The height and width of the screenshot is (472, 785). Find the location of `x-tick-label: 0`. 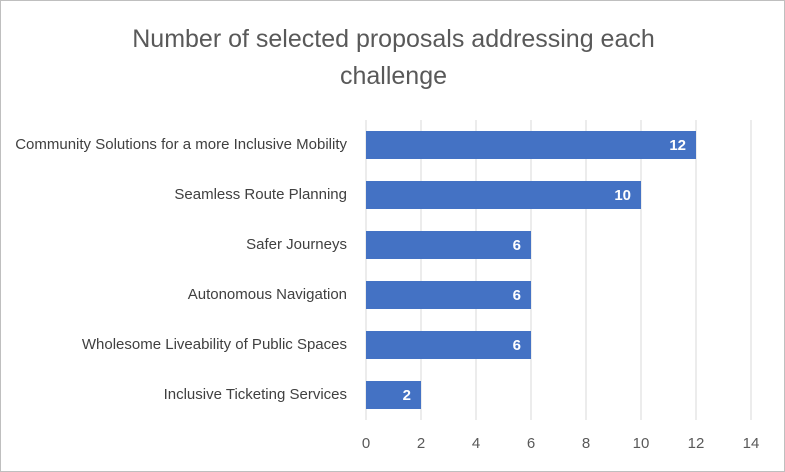

x-tick-label: 0 is located at coordinates (366, 443).